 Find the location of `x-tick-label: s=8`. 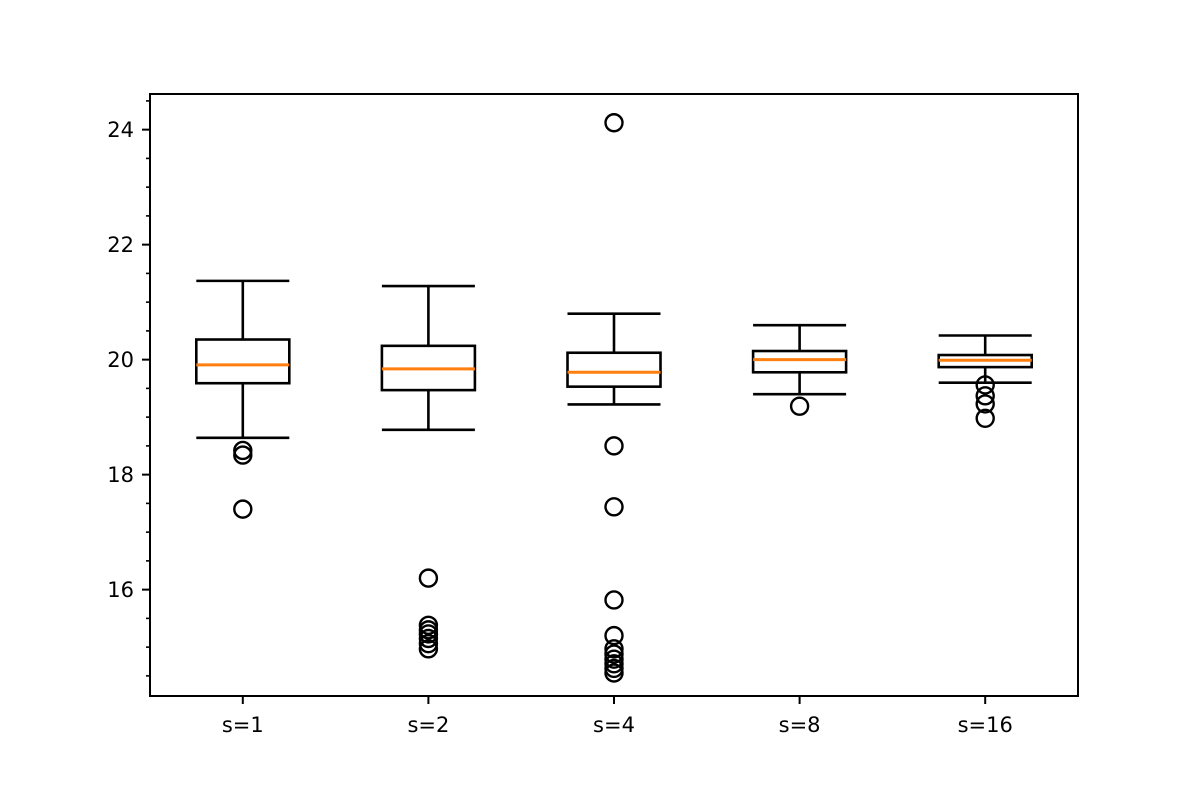

x-tick-label: s=8 is located at coordinates (800, 725).